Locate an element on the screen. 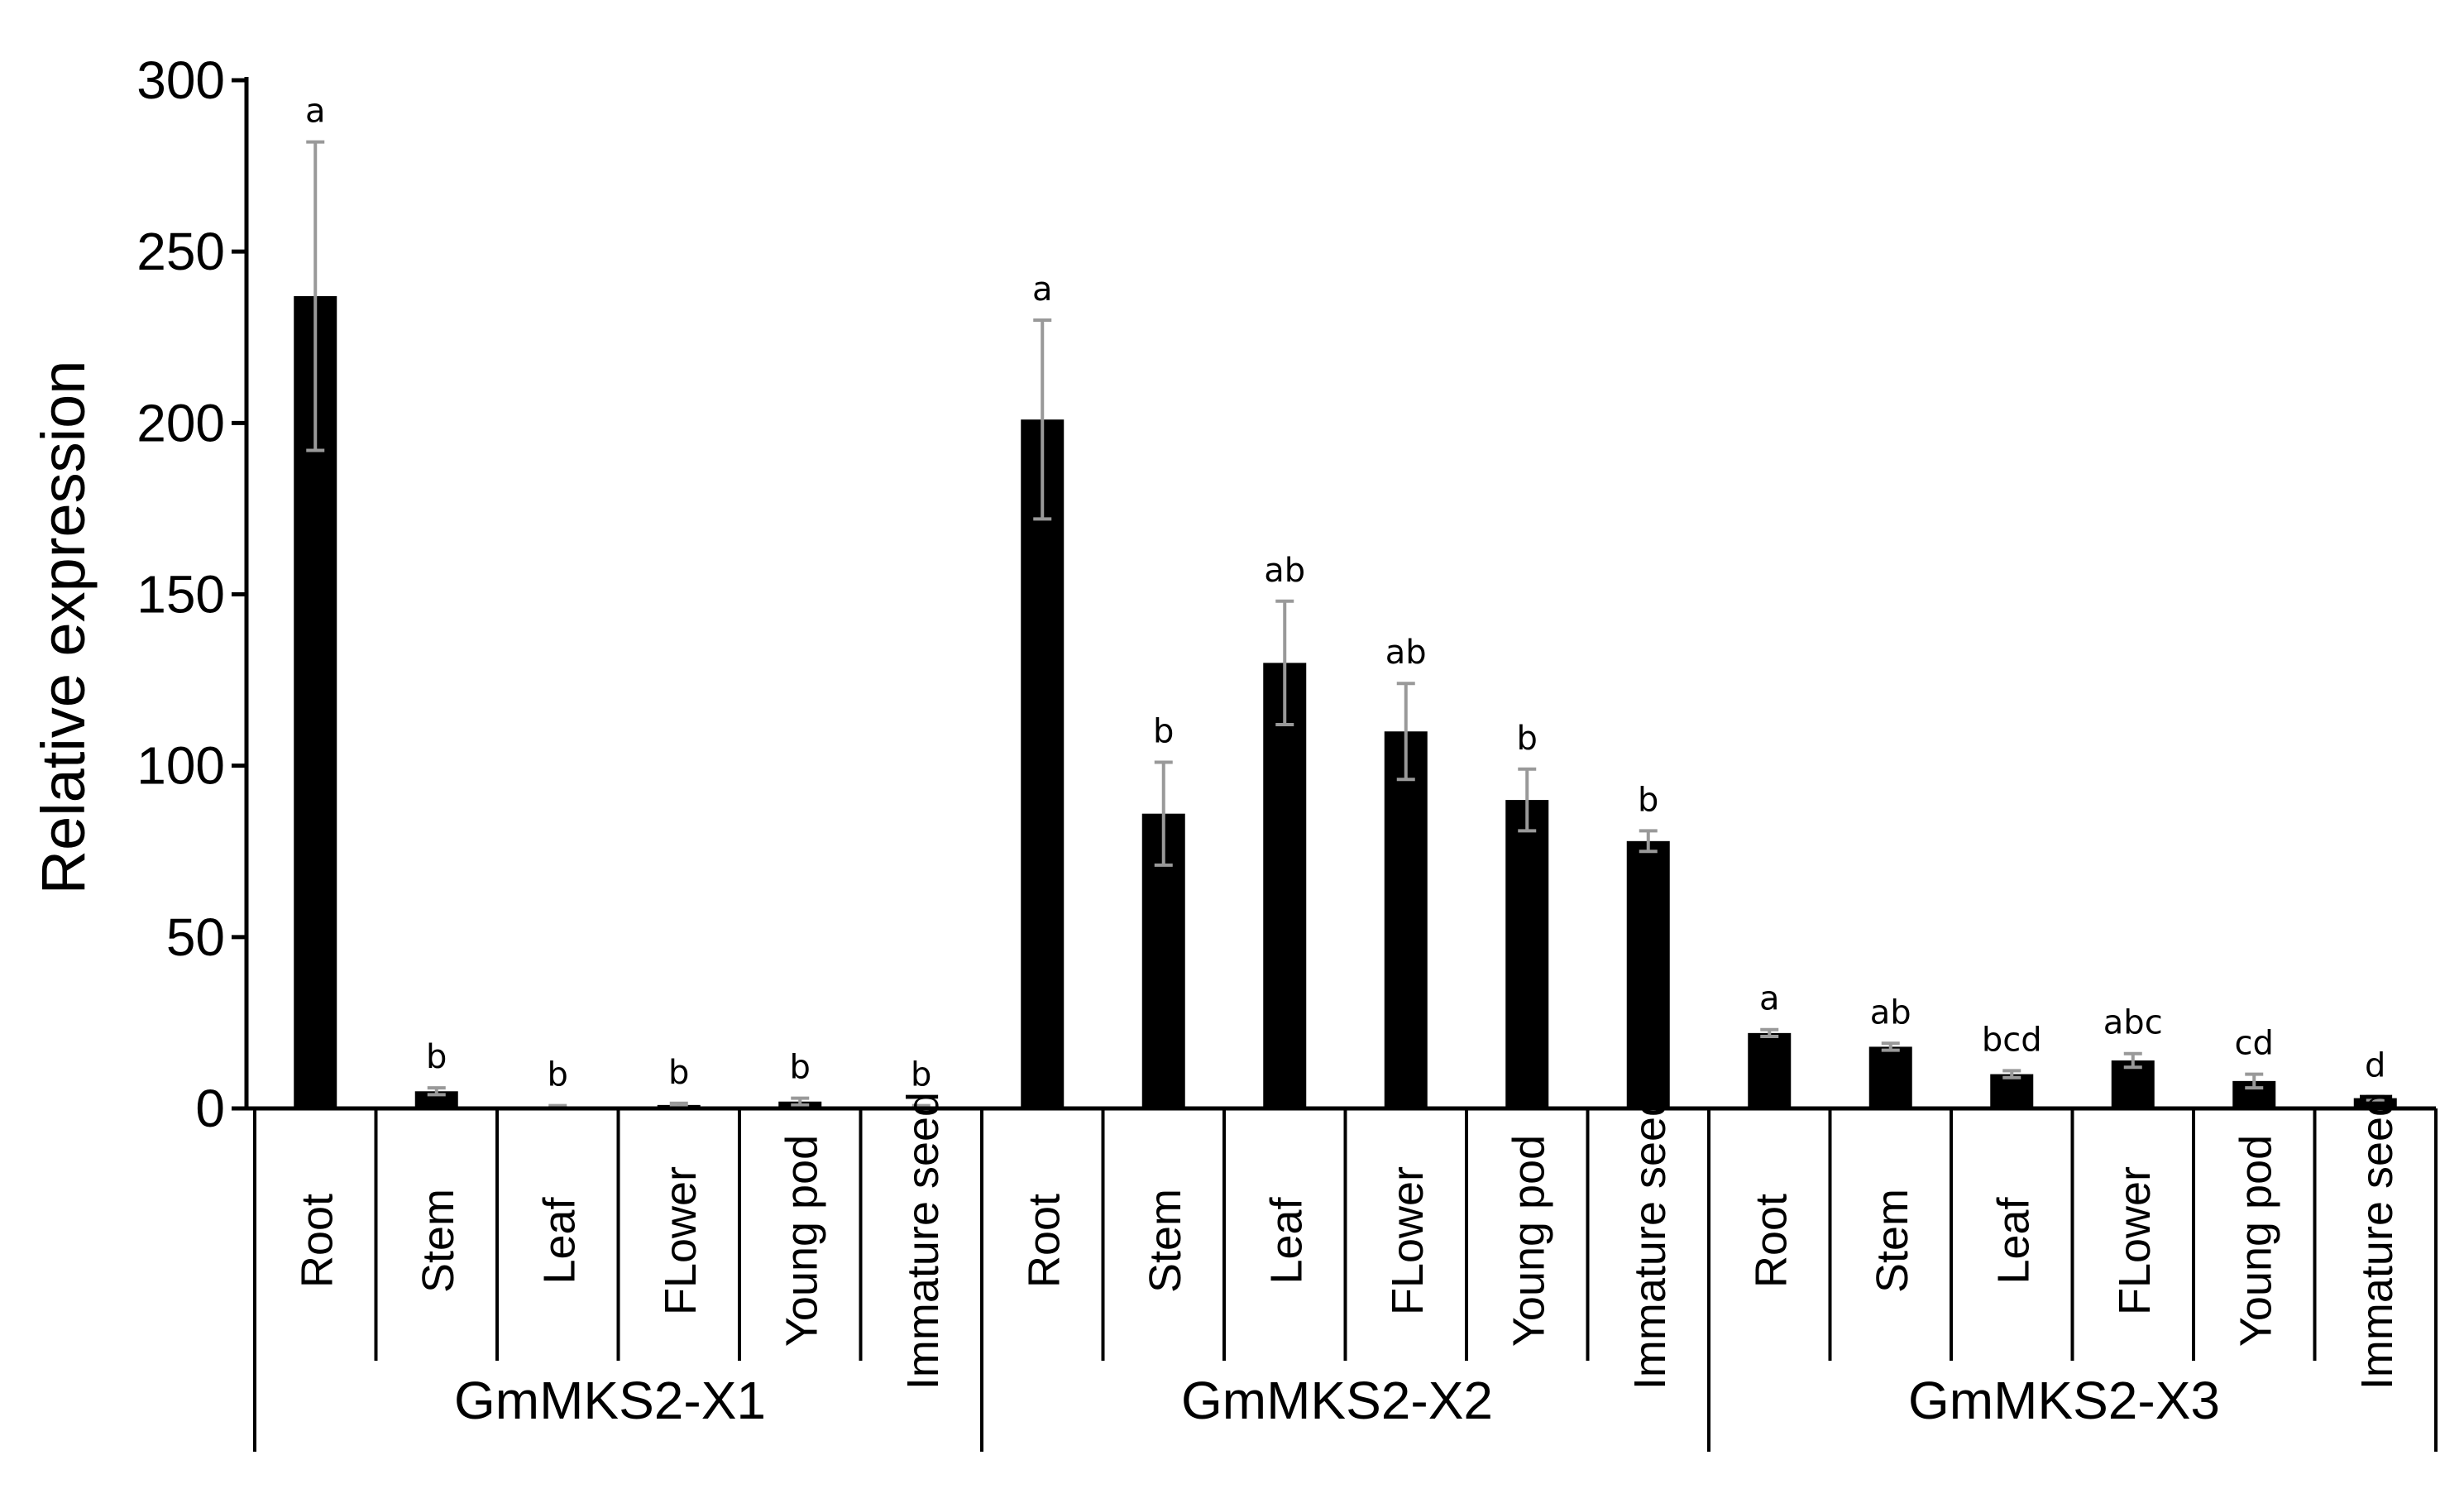  y-tick-label: 50 is located at coordinates (195, 937).